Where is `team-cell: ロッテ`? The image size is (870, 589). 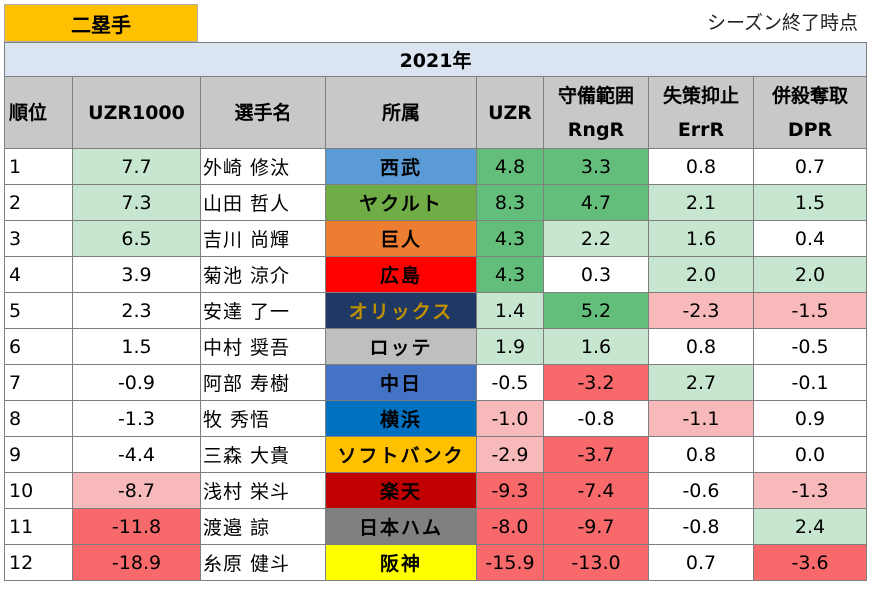 team-cell: ロッテ is located at coordinates (401, 346).